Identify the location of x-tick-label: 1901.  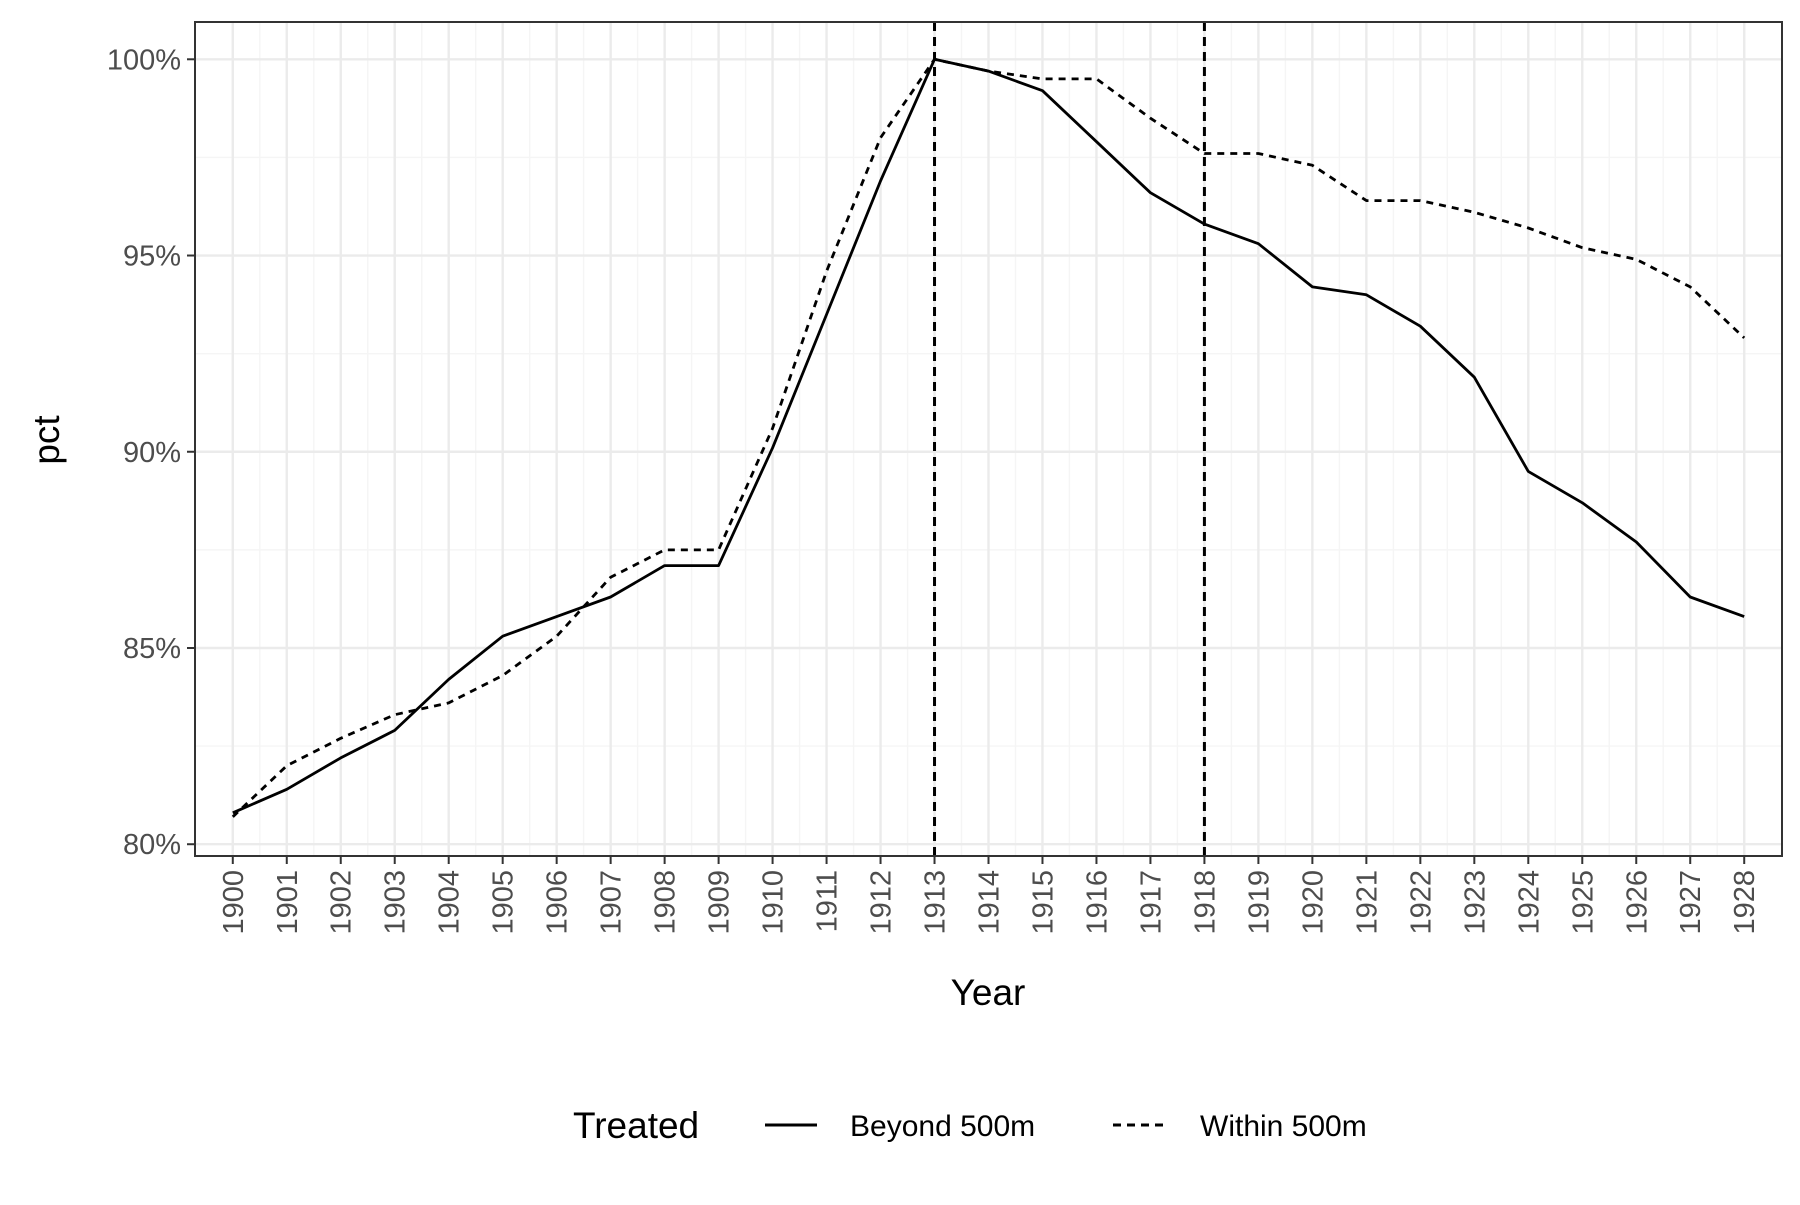
(288, 902).